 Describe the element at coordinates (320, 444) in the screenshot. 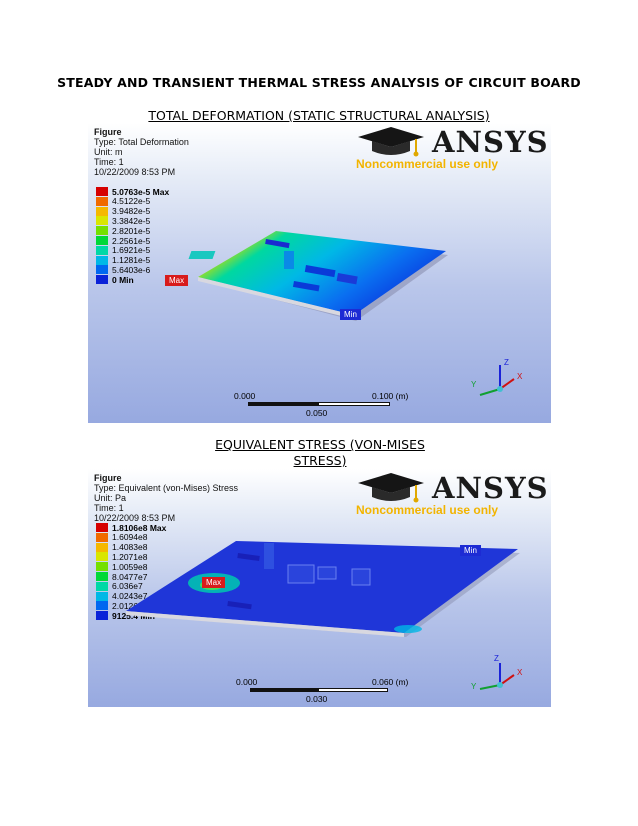

I see `caption-line-1: EQUIVALENT STRESS (VON-MISES` at that location.